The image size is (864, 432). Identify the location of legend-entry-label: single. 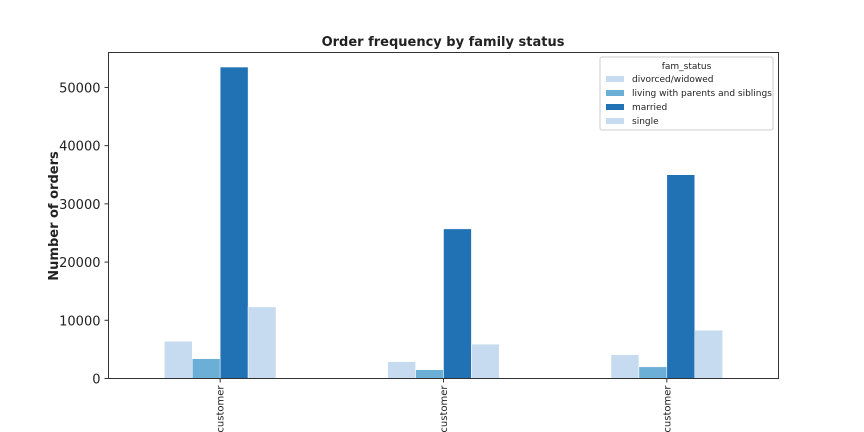
(645, 122).